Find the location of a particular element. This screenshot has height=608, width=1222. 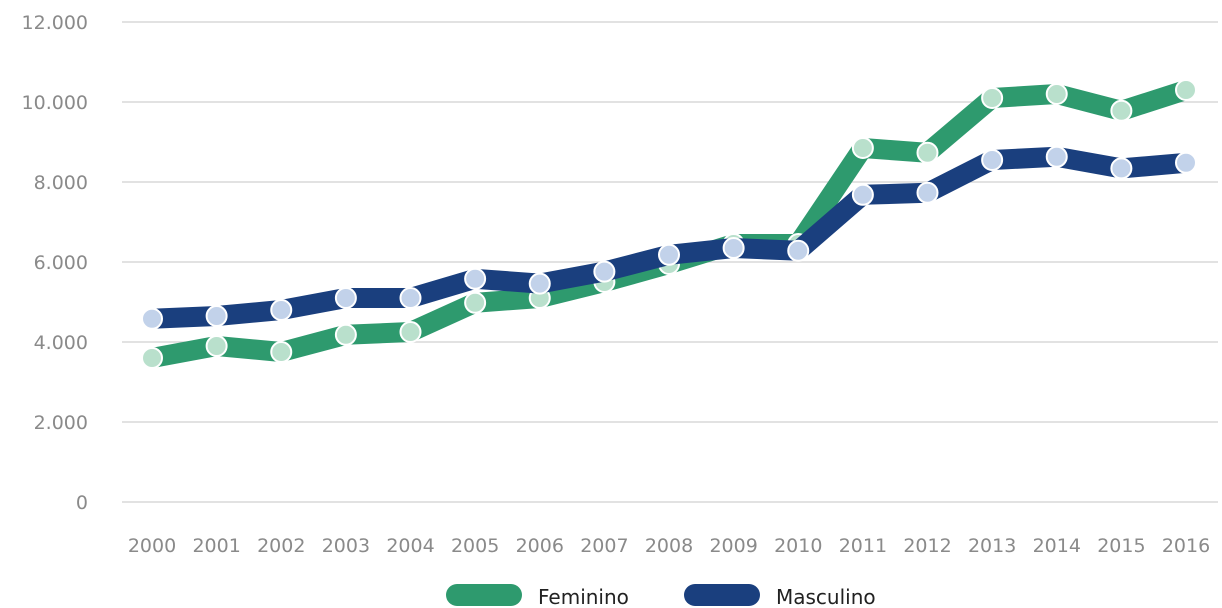

x-tick-label: 2004 is located at coordinates (410, 546).